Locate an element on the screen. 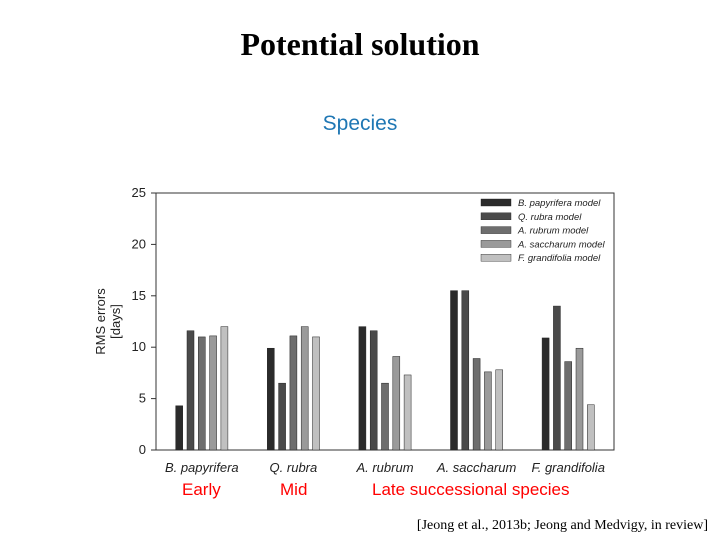 This screenshot has height=540, width=720. legend-label: A. rubrum model is located at coordinates (553, 231).